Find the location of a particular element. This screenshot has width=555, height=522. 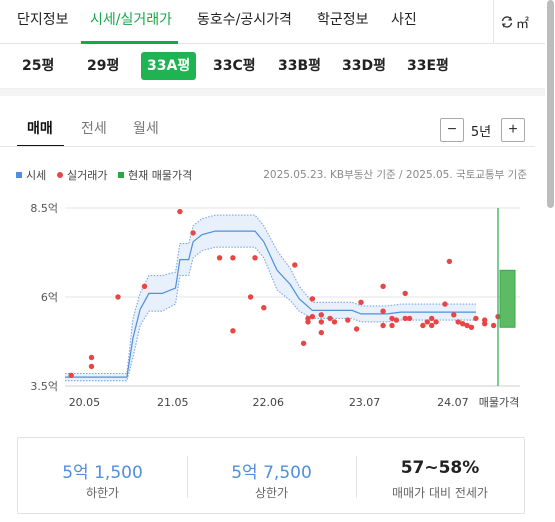

tab-complex-info: 단지정보 is located at coordinates (43, 20).